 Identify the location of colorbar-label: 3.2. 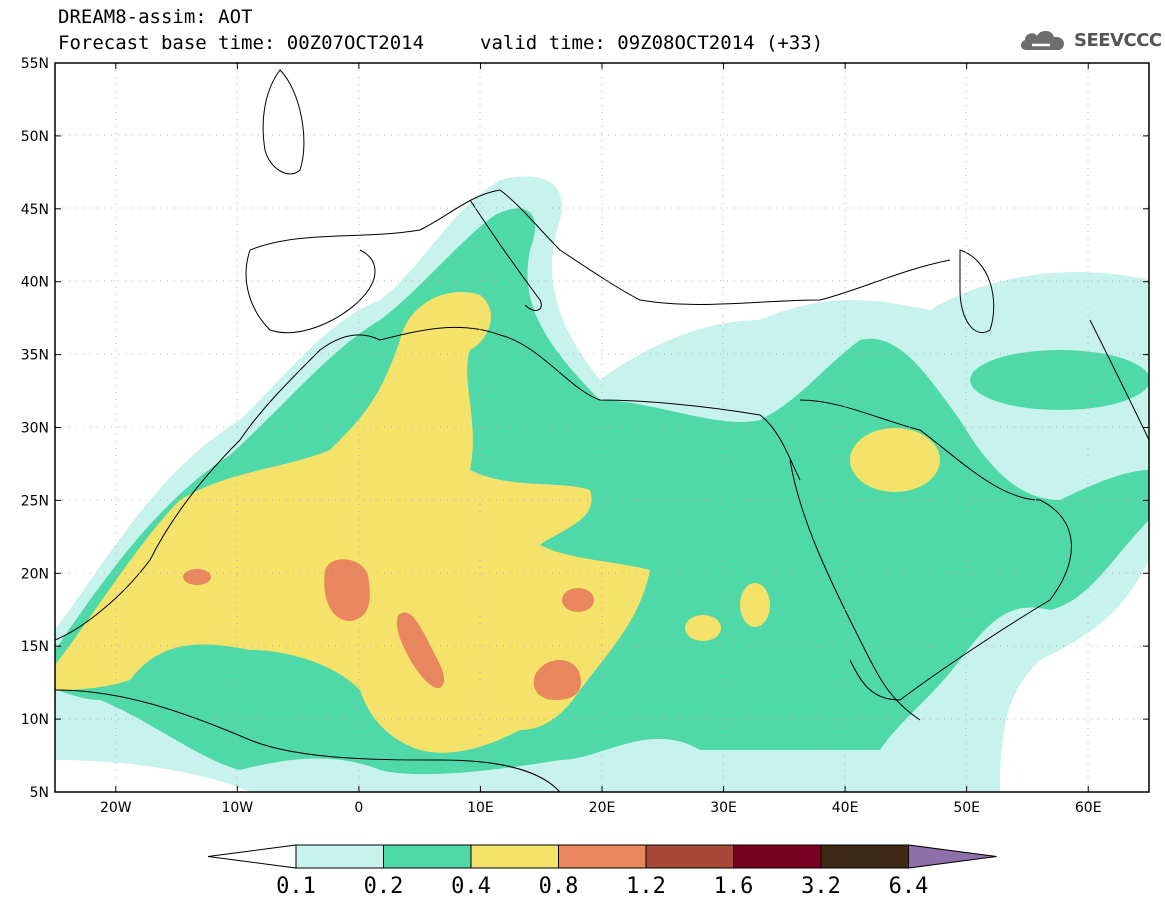
(821, 886).